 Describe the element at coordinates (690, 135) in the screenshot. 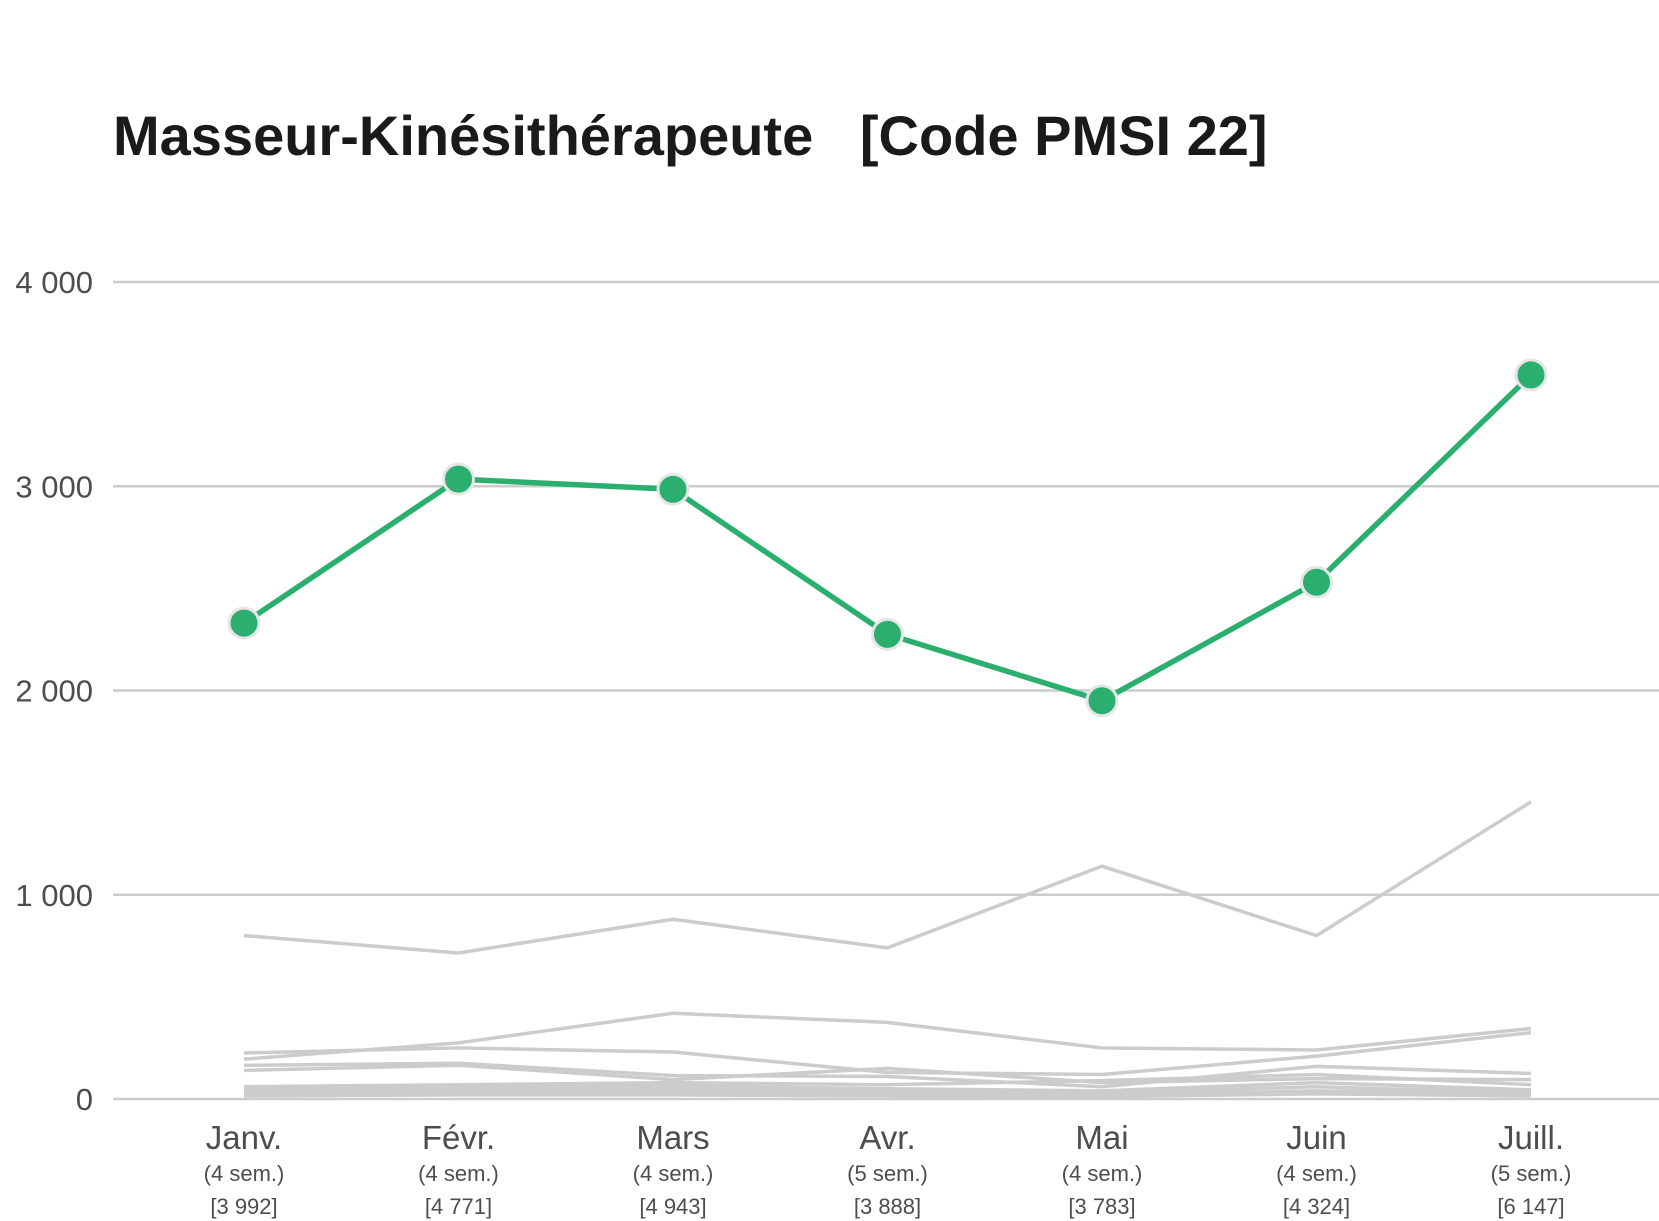

I see `chart-title: Masseur-Kinésithérapeute [Code PMSI 22]` at that location.